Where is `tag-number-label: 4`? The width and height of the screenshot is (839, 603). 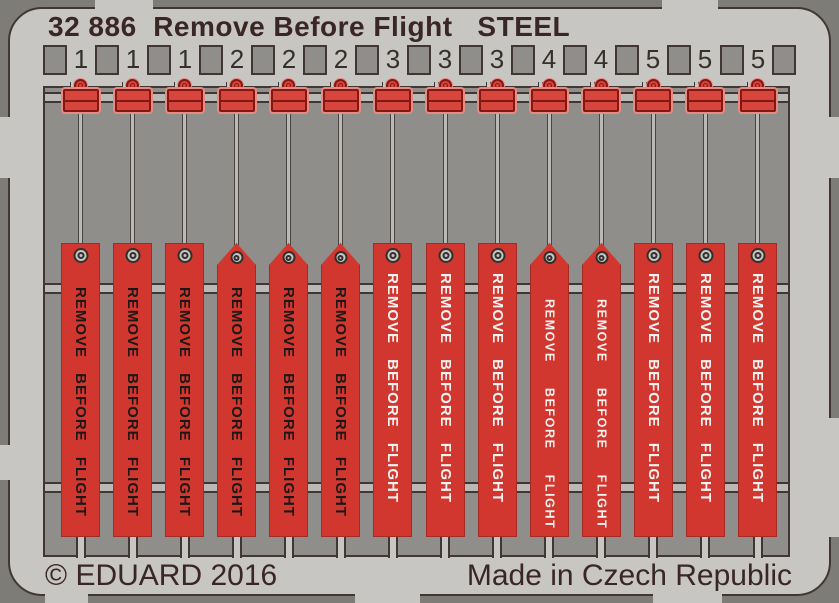
tag-number-label: 4 is located at coordinates (601, 59).